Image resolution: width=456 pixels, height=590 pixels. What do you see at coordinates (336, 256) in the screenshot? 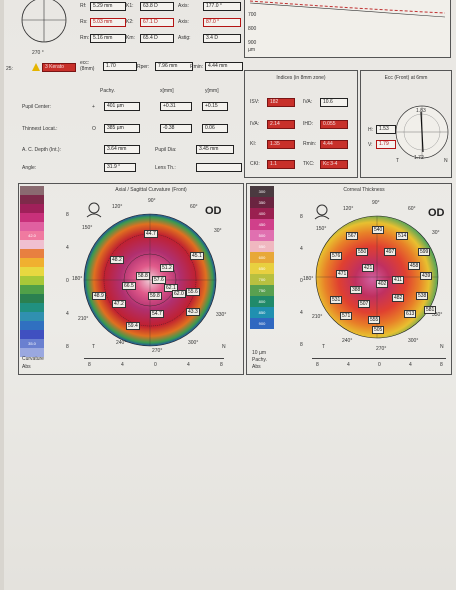
I see `thickness-value-4: 576` at bounding box center [336, 256].